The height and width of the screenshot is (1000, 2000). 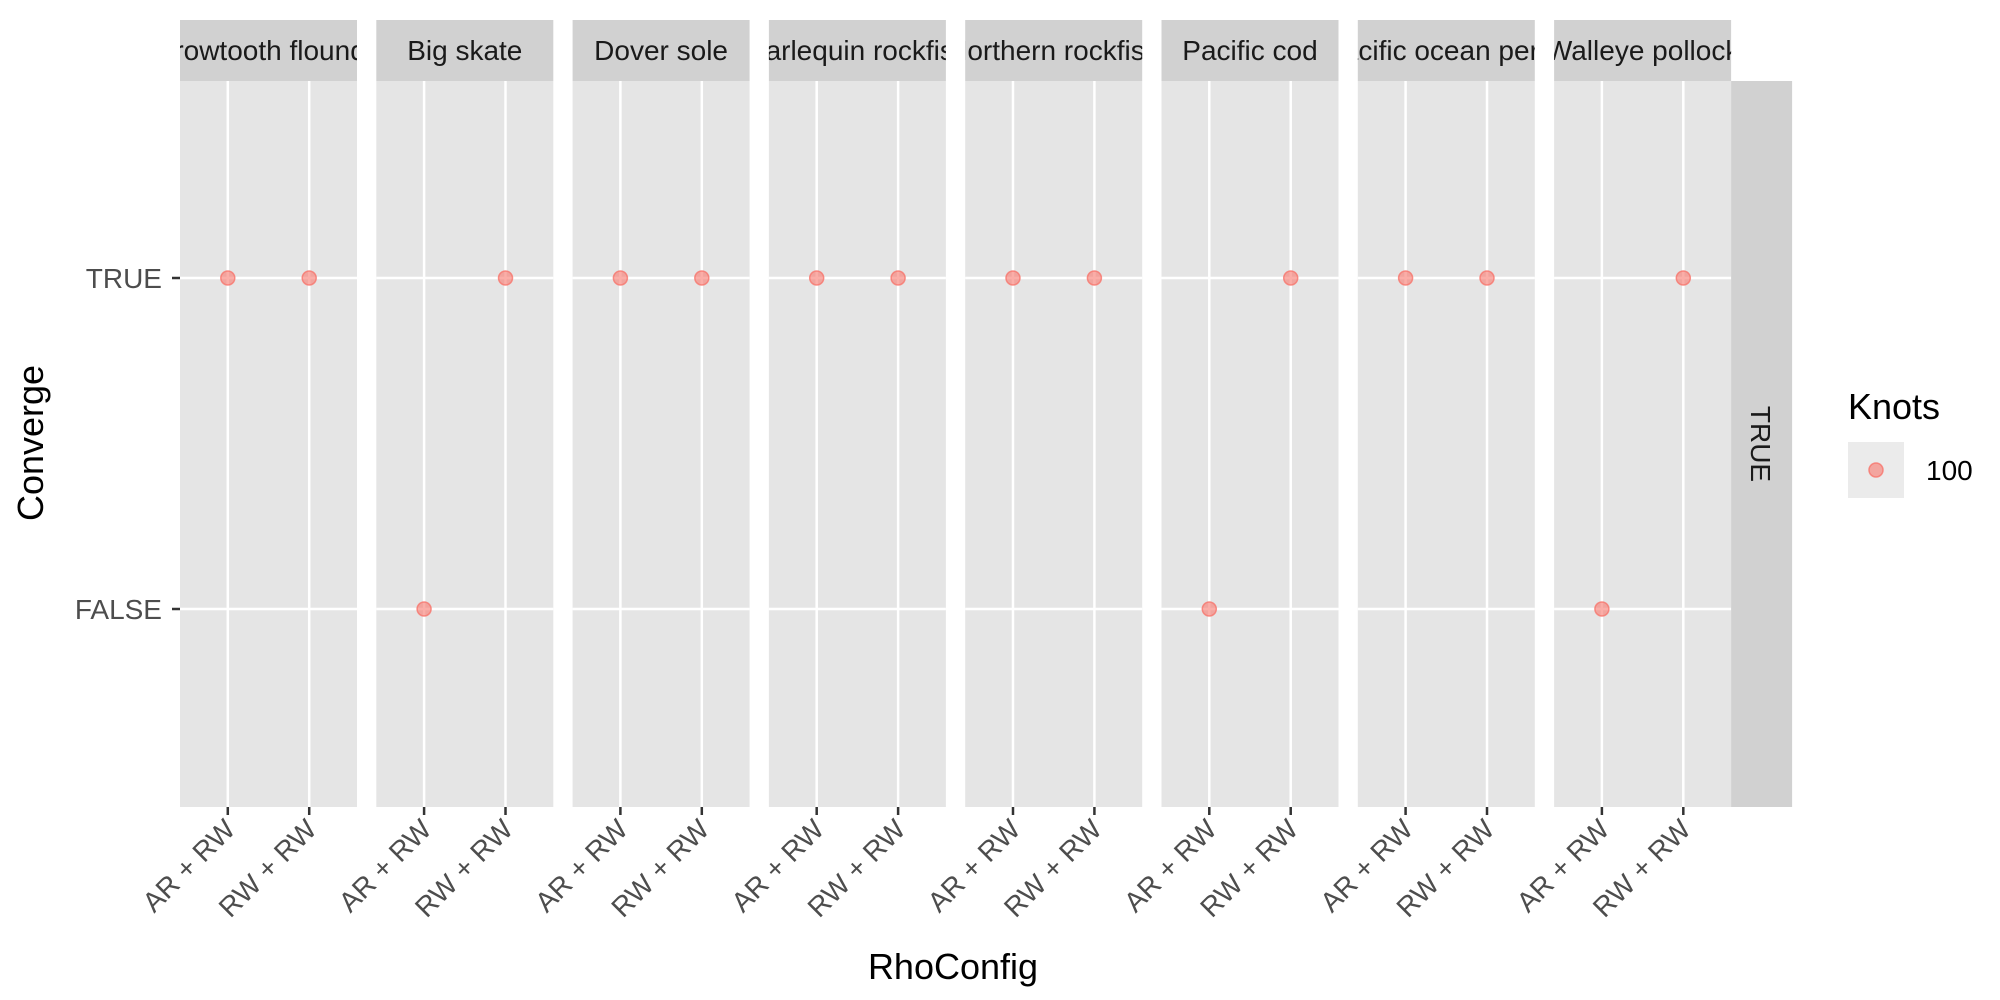 I want to click on facet-strip-label: Northern rockfish, so click(x=1053, y=50).